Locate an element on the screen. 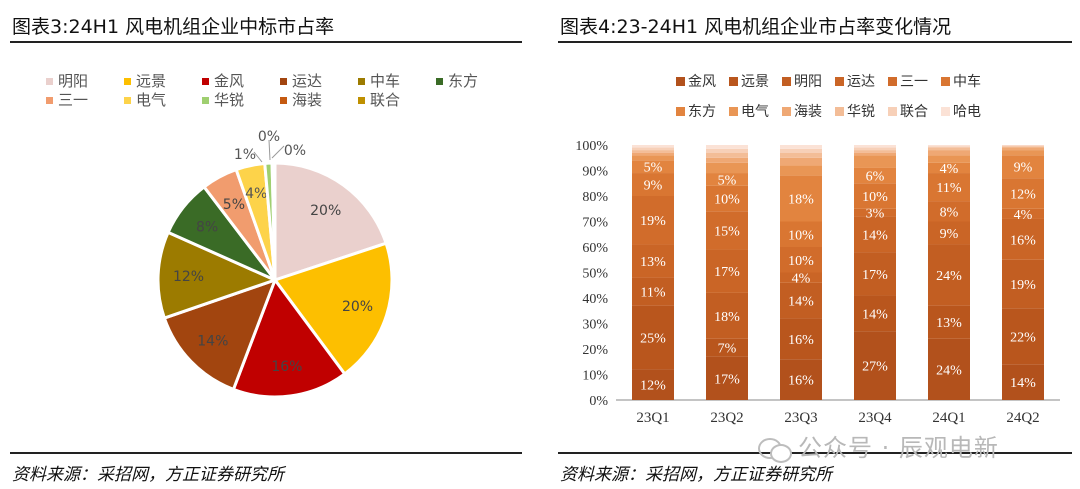 This screenshot has height=489, width=1080. y-tick-label: 60% is located at coordinates (595, 248).